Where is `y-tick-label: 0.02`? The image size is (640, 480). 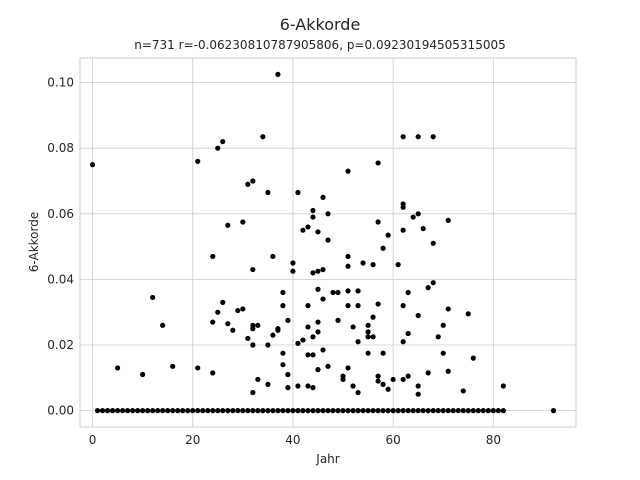 y-tick-label: 0.02 is located at coordinates (60, 345).